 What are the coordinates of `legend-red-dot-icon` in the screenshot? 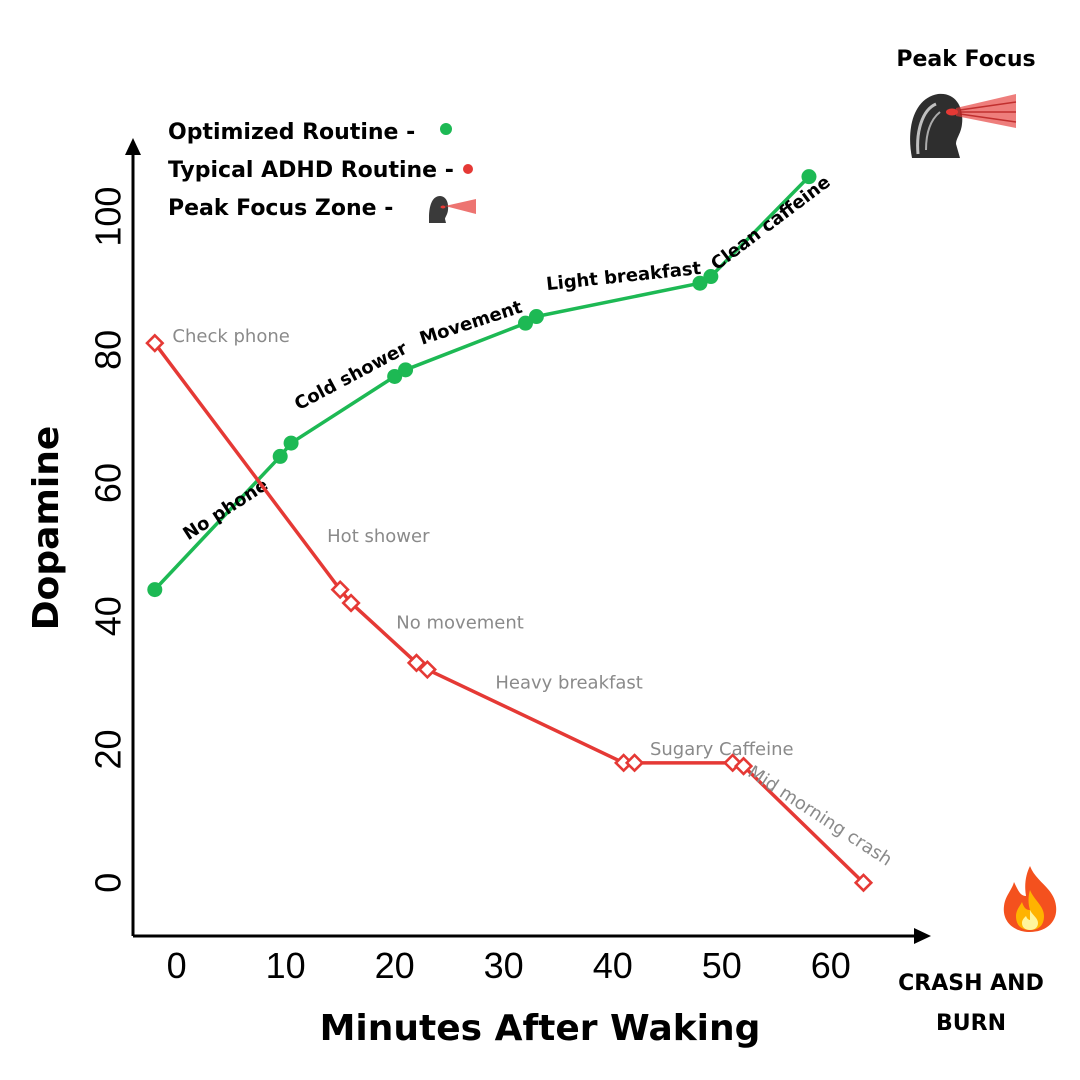 It's located at (468, 169).